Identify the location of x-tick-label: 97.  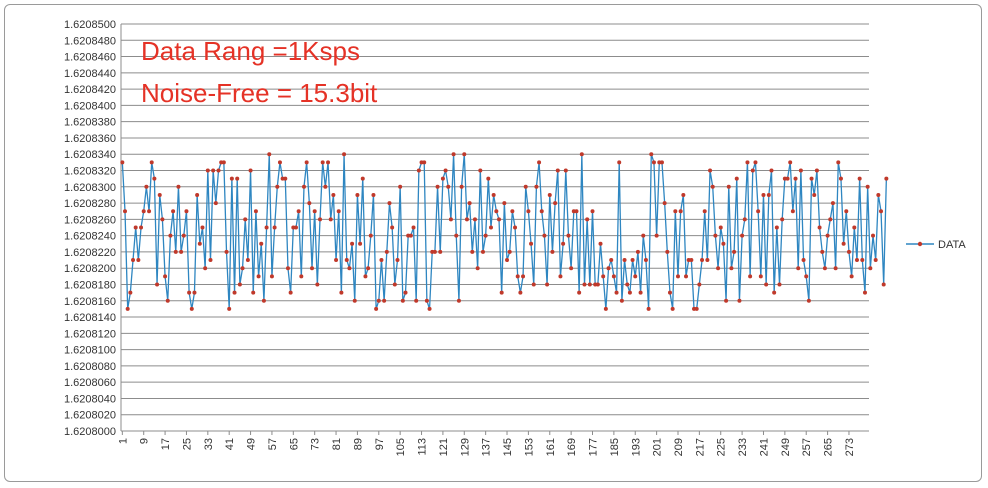
(380, 444).